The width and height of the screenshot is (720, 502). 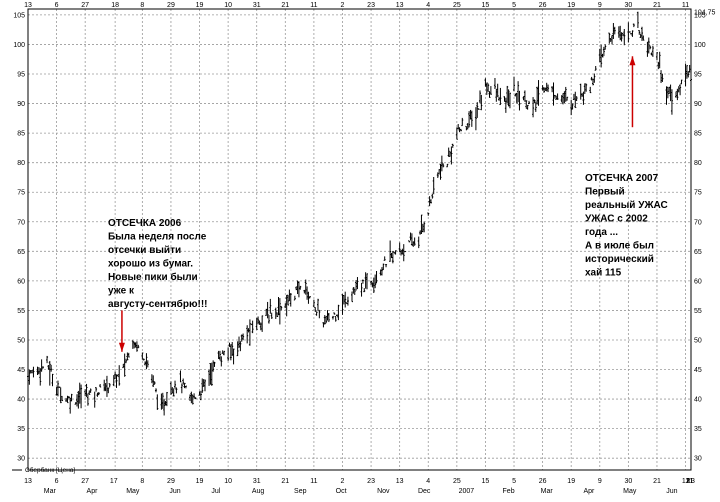 I want to click on x-tick-label-bottom: 15, so click(x=486, y=481).